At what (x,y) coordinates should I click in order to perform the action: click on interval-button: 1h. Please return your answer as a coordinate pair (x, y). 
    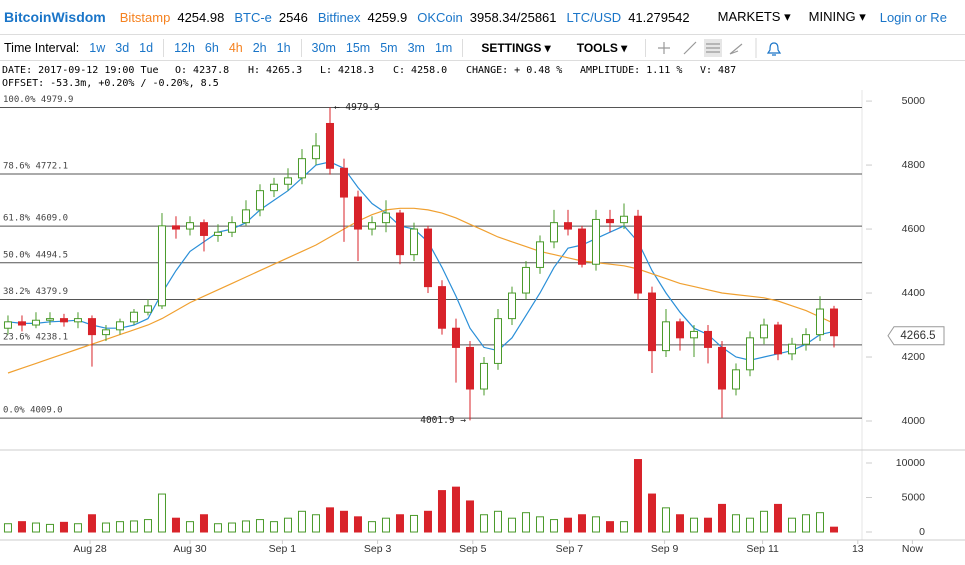
    Looking at the image, I should click on (283, 47).